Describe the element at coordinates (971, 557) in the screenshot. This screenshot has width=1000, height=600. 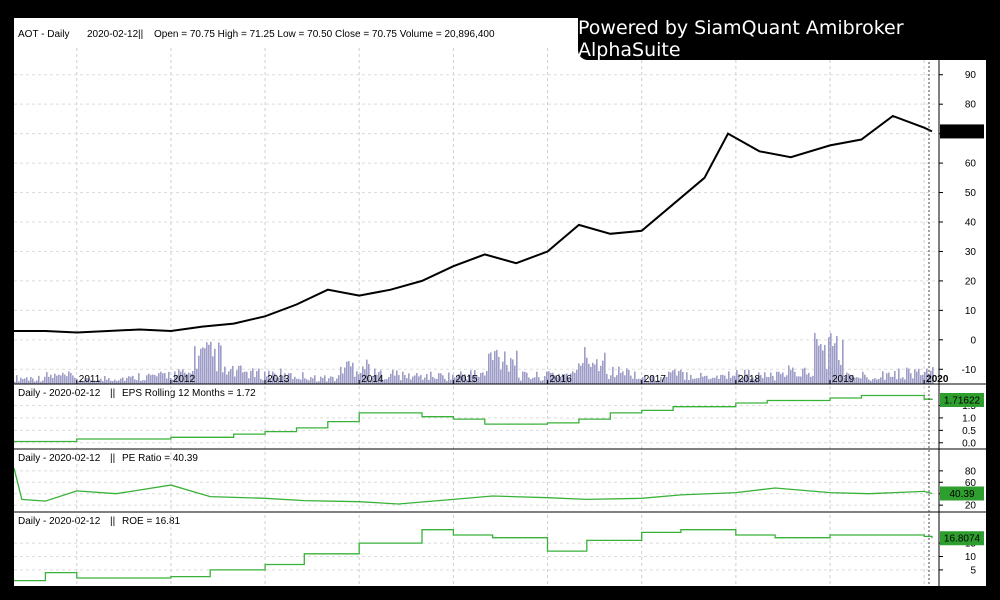
I see `y-tick-label: 10` at that location.